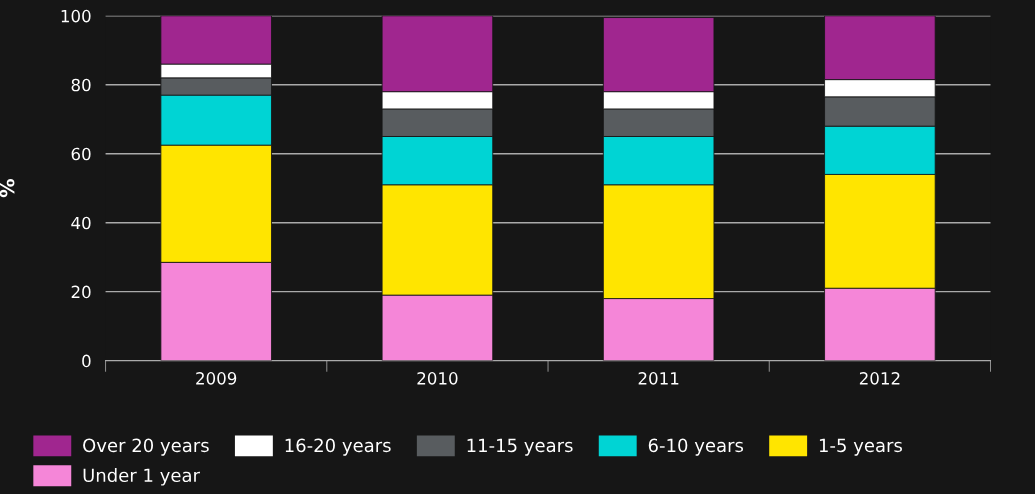  I want to click on y-tick-label: 20, so click(81, 292).